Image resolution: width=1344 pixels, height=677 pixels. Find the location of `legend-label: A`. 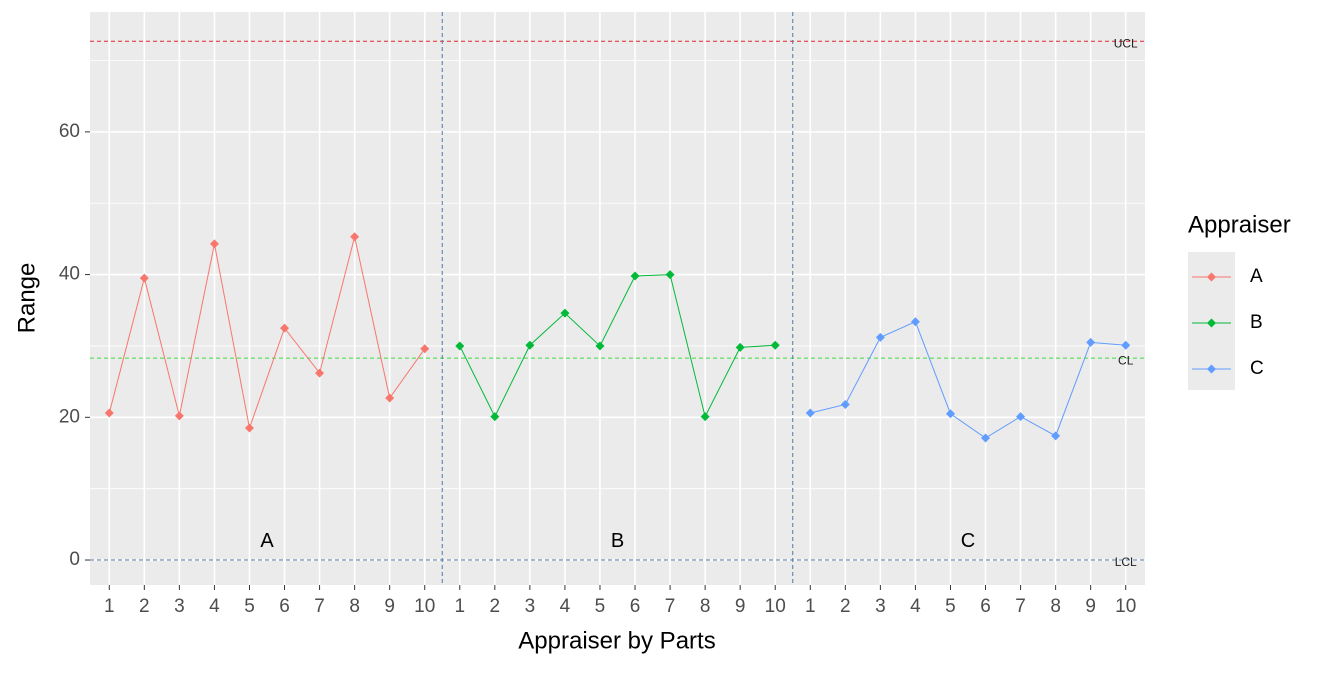

legend-label: A is located at coordinates (1256, 276).